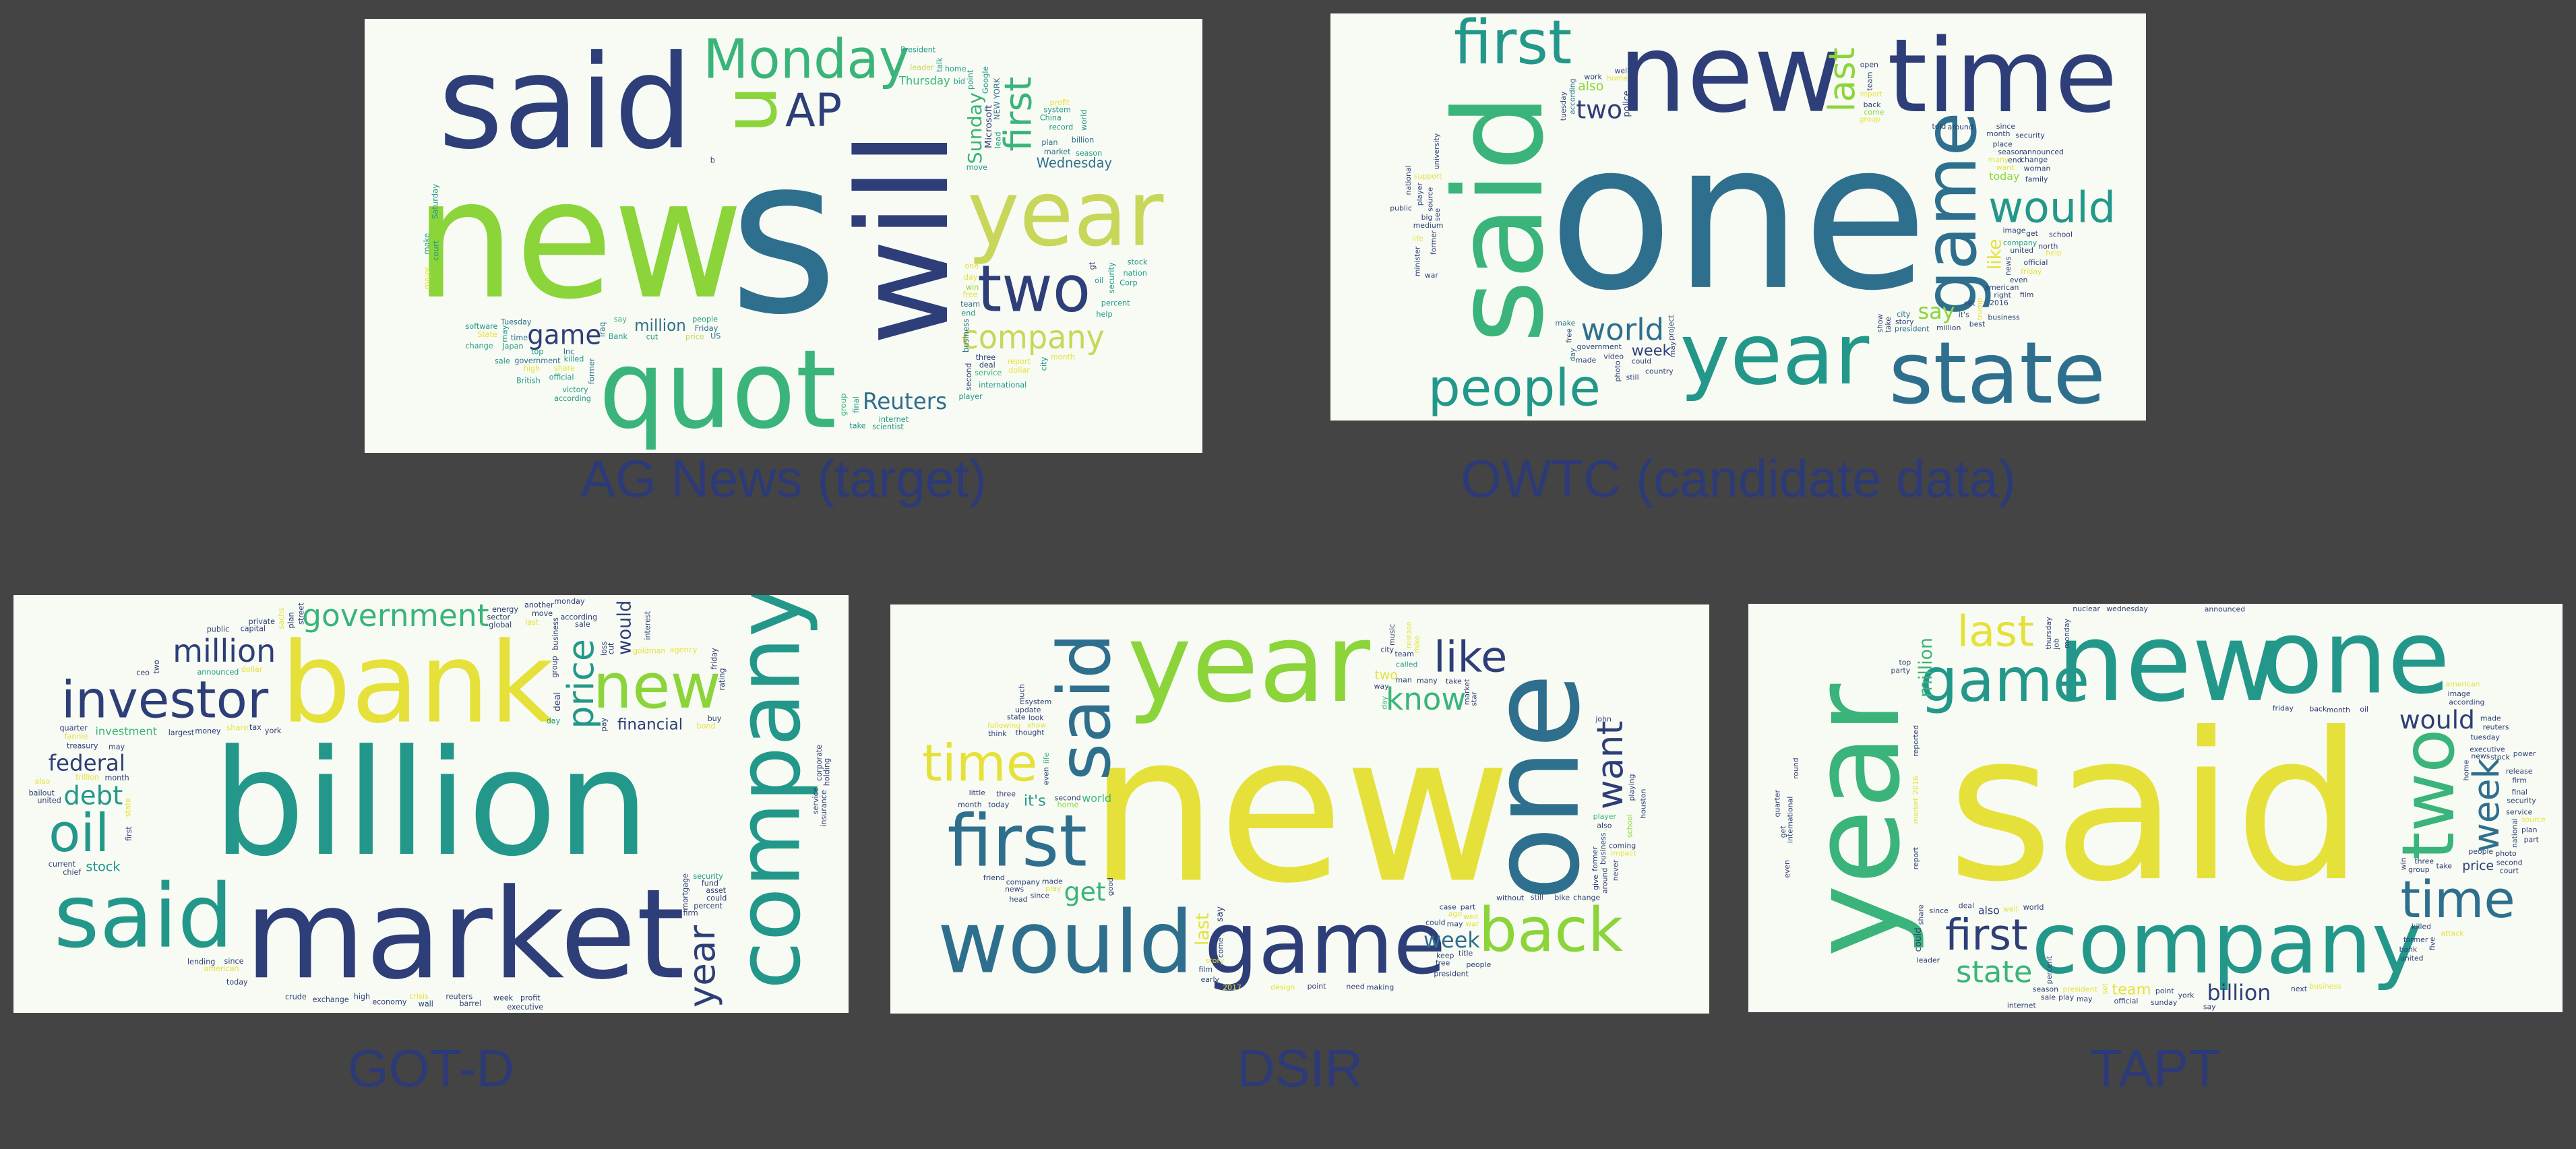 The width and height of the screenshot is (2576, 1149). What do you see at coordinates (2524, 753) in the screenshot?
I see `cloud-word: power` at bounding box center [2524, 753].